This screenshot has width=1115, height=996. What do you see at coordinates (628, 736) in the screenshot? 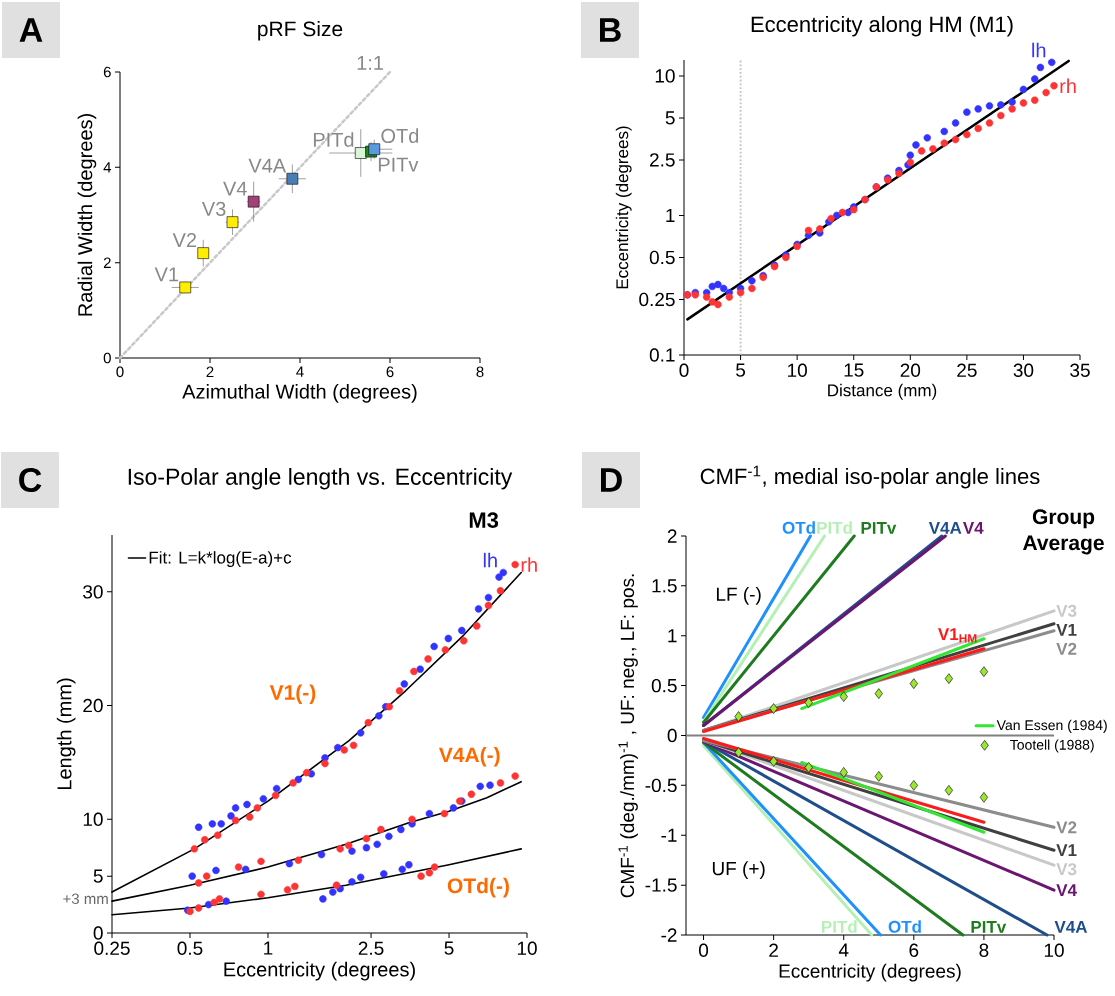
I see `y-axis-title: CMF$^{-1}$ (deg./mm)$^{-1}$ , UF: neg., LF: pos.` at bounding box center [628, 736].